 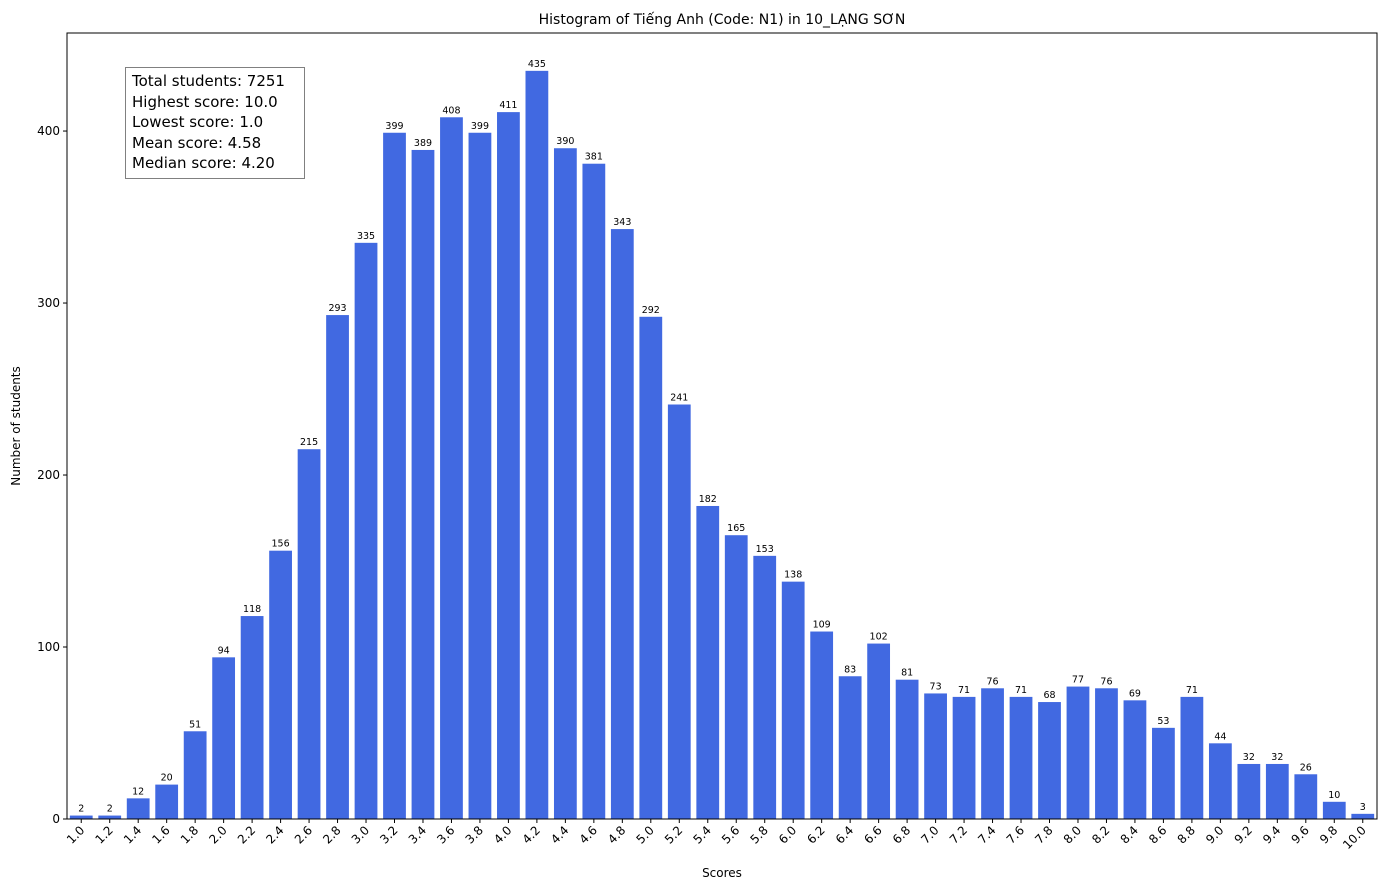 I want to click on x-tick-label: 5.4, so click(x=701, y=834).